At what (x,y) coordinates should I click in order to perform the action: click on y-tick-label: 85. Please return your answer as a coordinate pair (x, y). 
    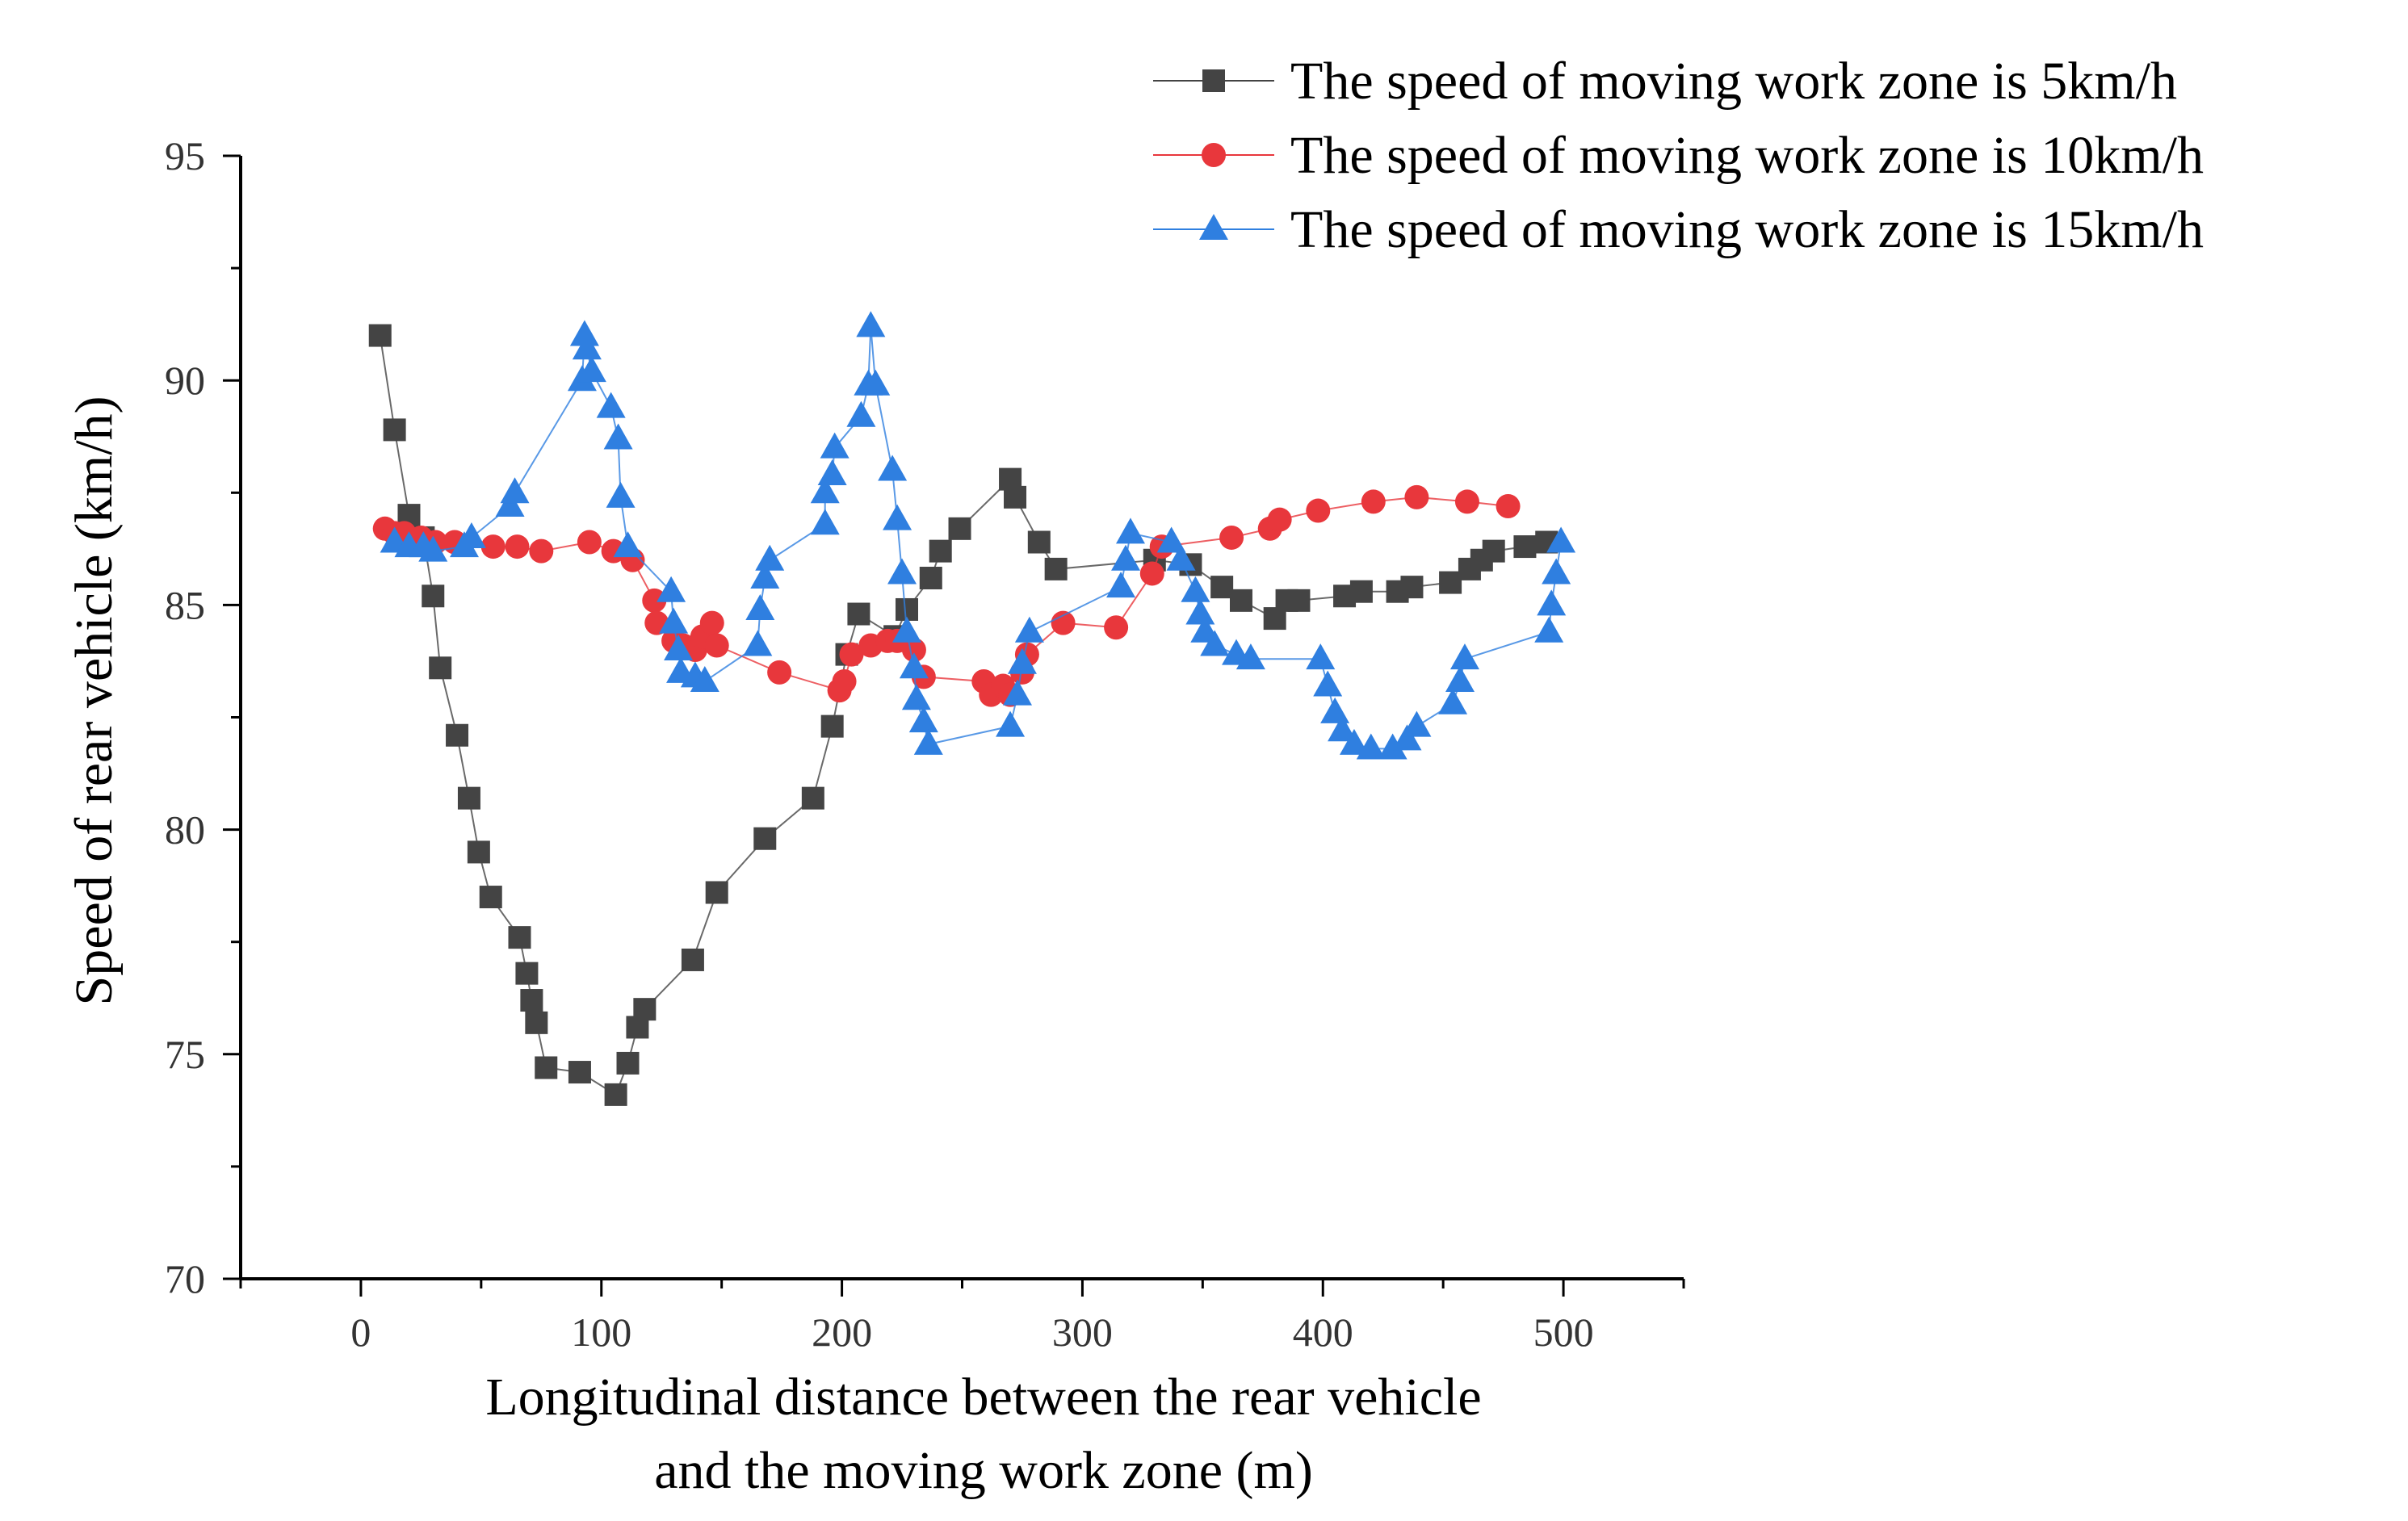
    Looking at the image, I should click on (185, 604).